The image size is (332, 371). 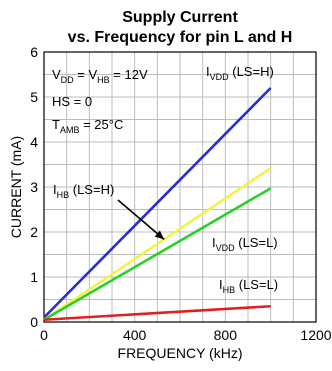 What do you see at coordinates (87, 126) in the screenshot?
I see `condition-ambient-temp: TAMB = 25°C` at bounding box center [87, 126].